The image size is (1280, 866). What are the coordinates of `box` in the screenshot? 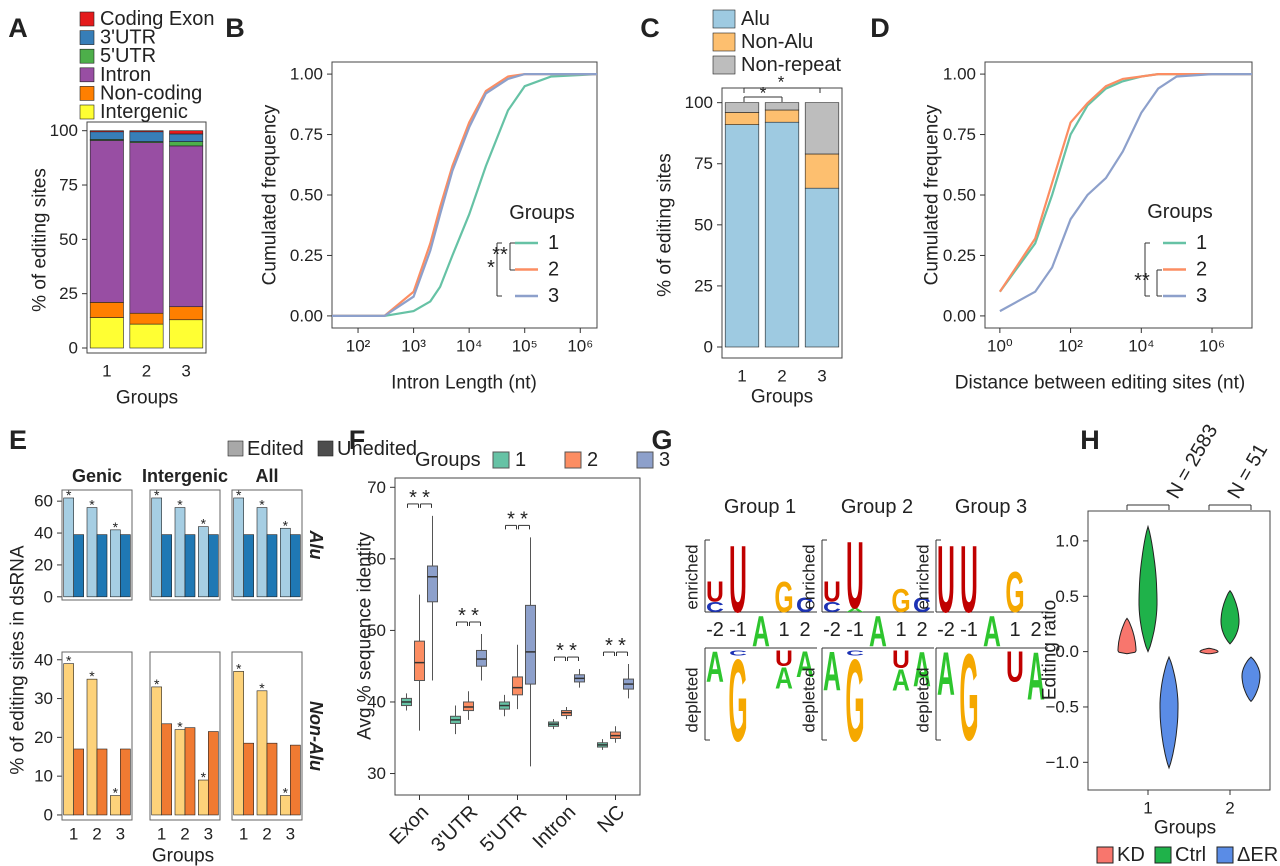 It's located at (530, 644).